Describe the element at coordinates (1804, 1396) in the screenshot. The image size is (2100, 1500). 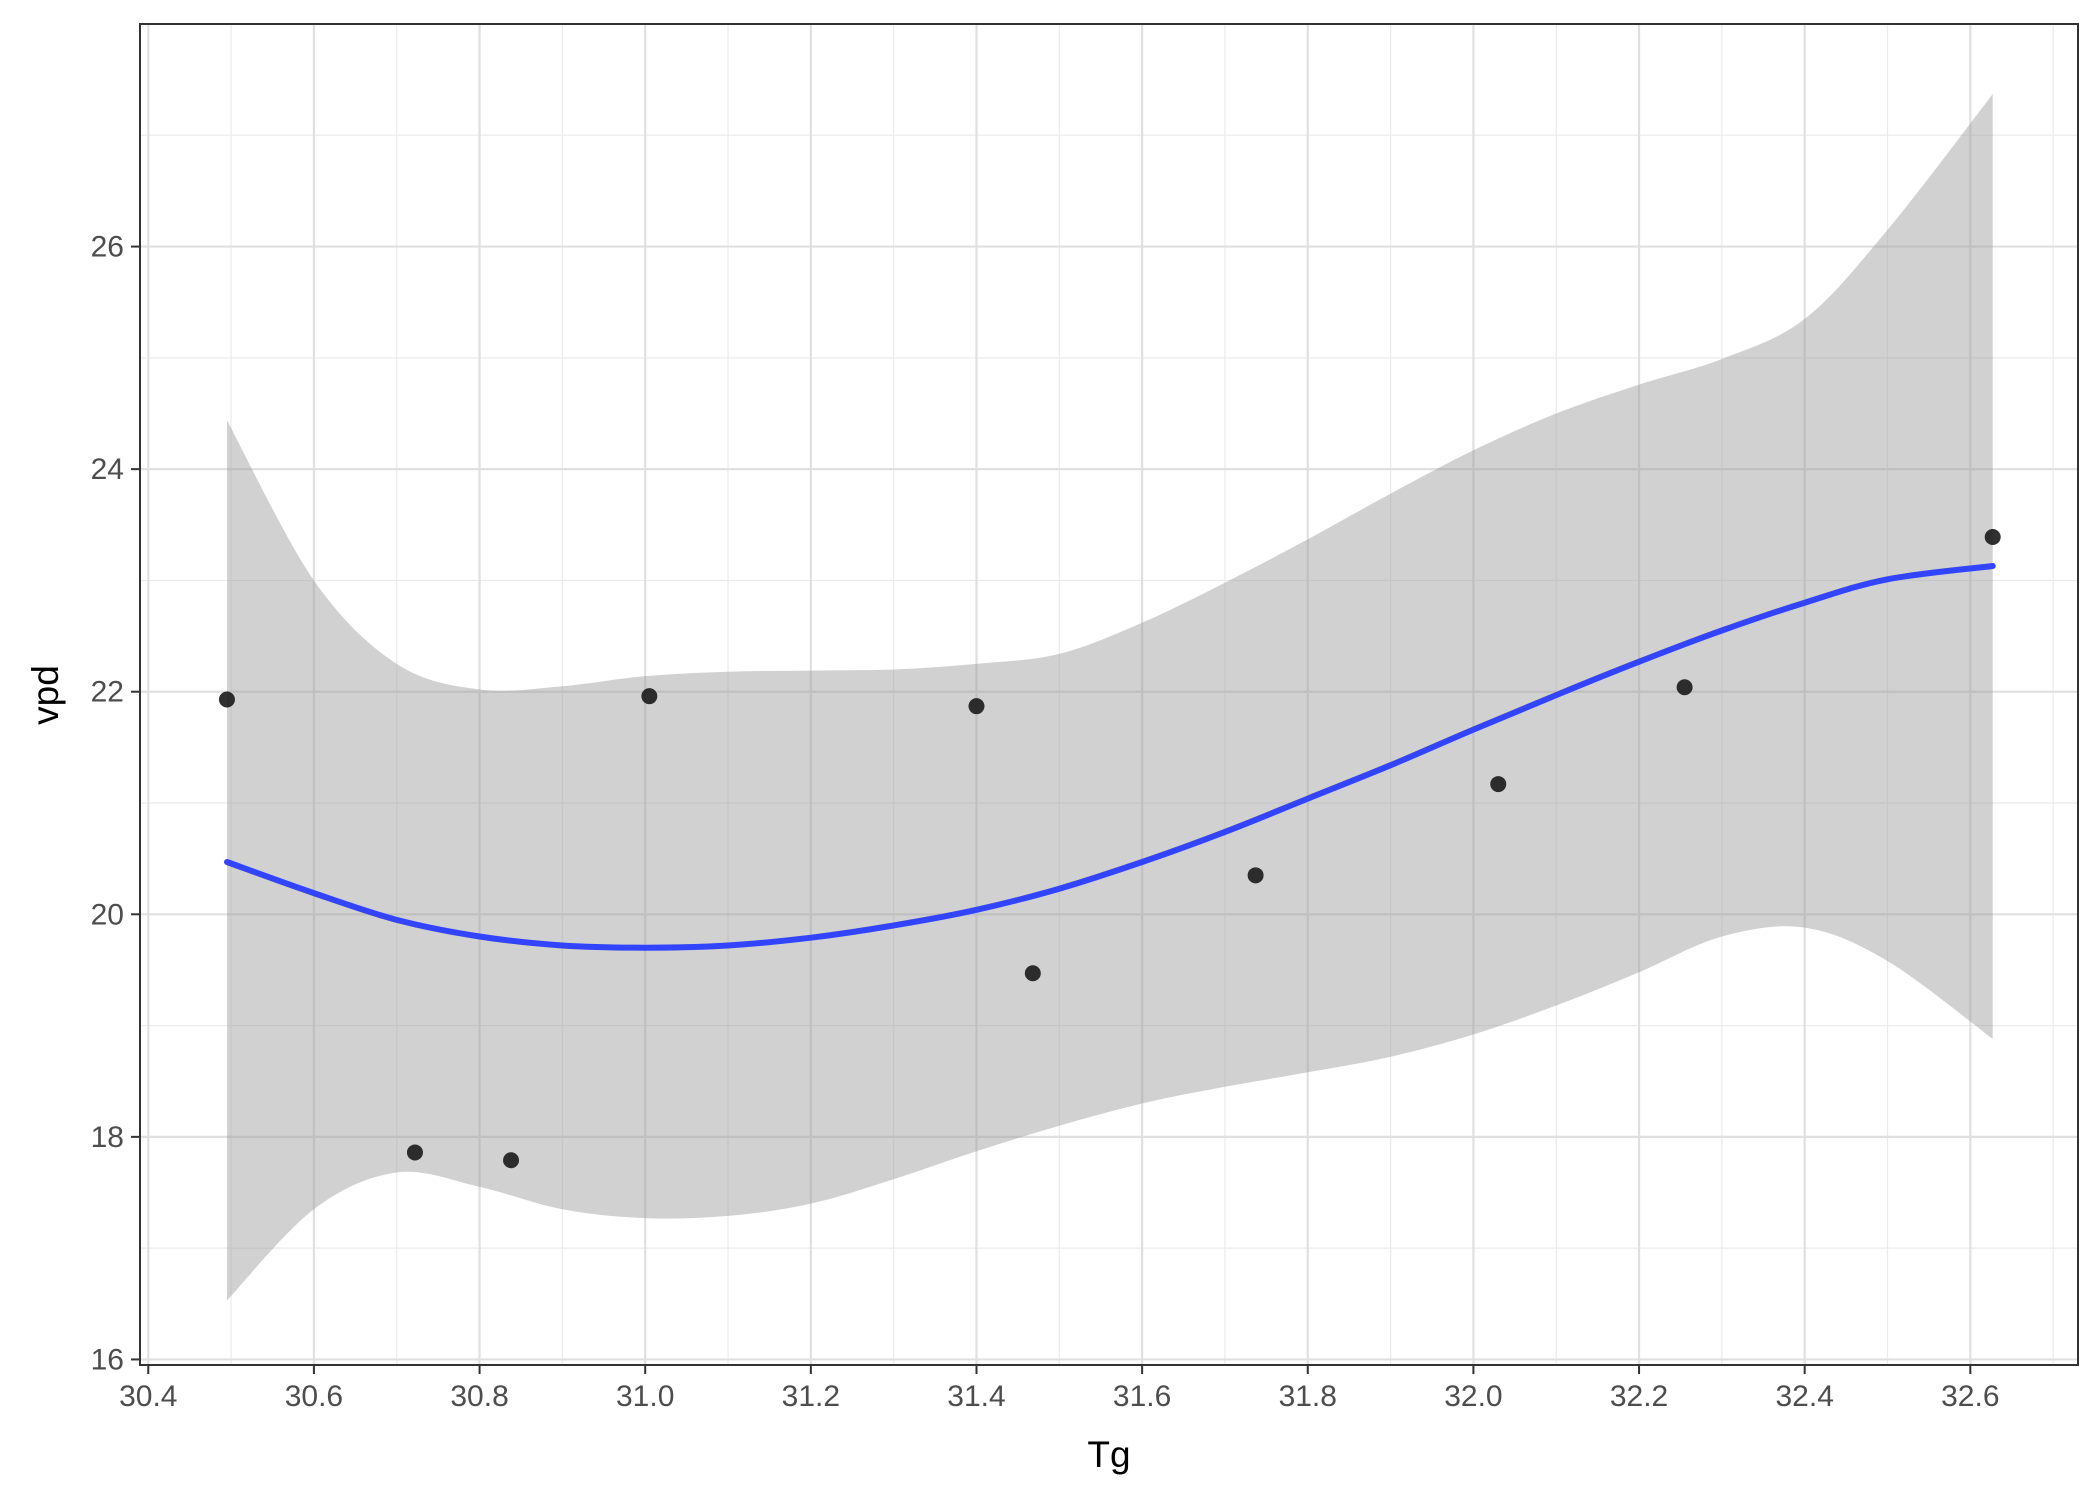
I see `x-tick-label: 32.4` at that location.